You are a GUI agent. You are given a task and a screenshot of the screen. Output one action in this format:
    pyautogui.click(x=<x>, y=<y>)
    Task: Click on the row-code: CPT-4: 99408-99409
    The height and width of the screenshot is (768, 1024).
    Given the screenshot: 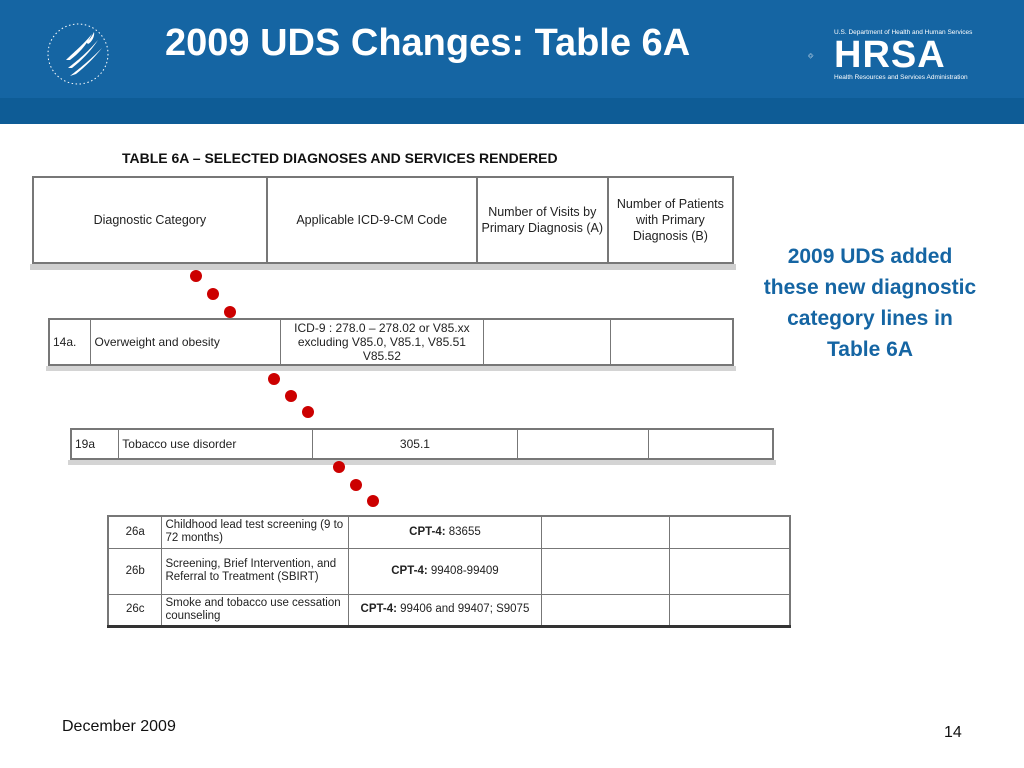 What is the action you would take?
    pyautogui.click(x=445, y=571)
    